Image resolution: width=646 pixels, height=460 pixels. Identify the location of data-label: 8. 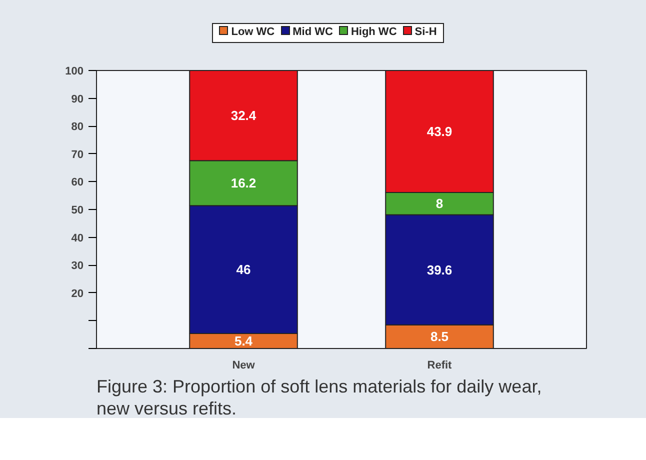
(440, 204).